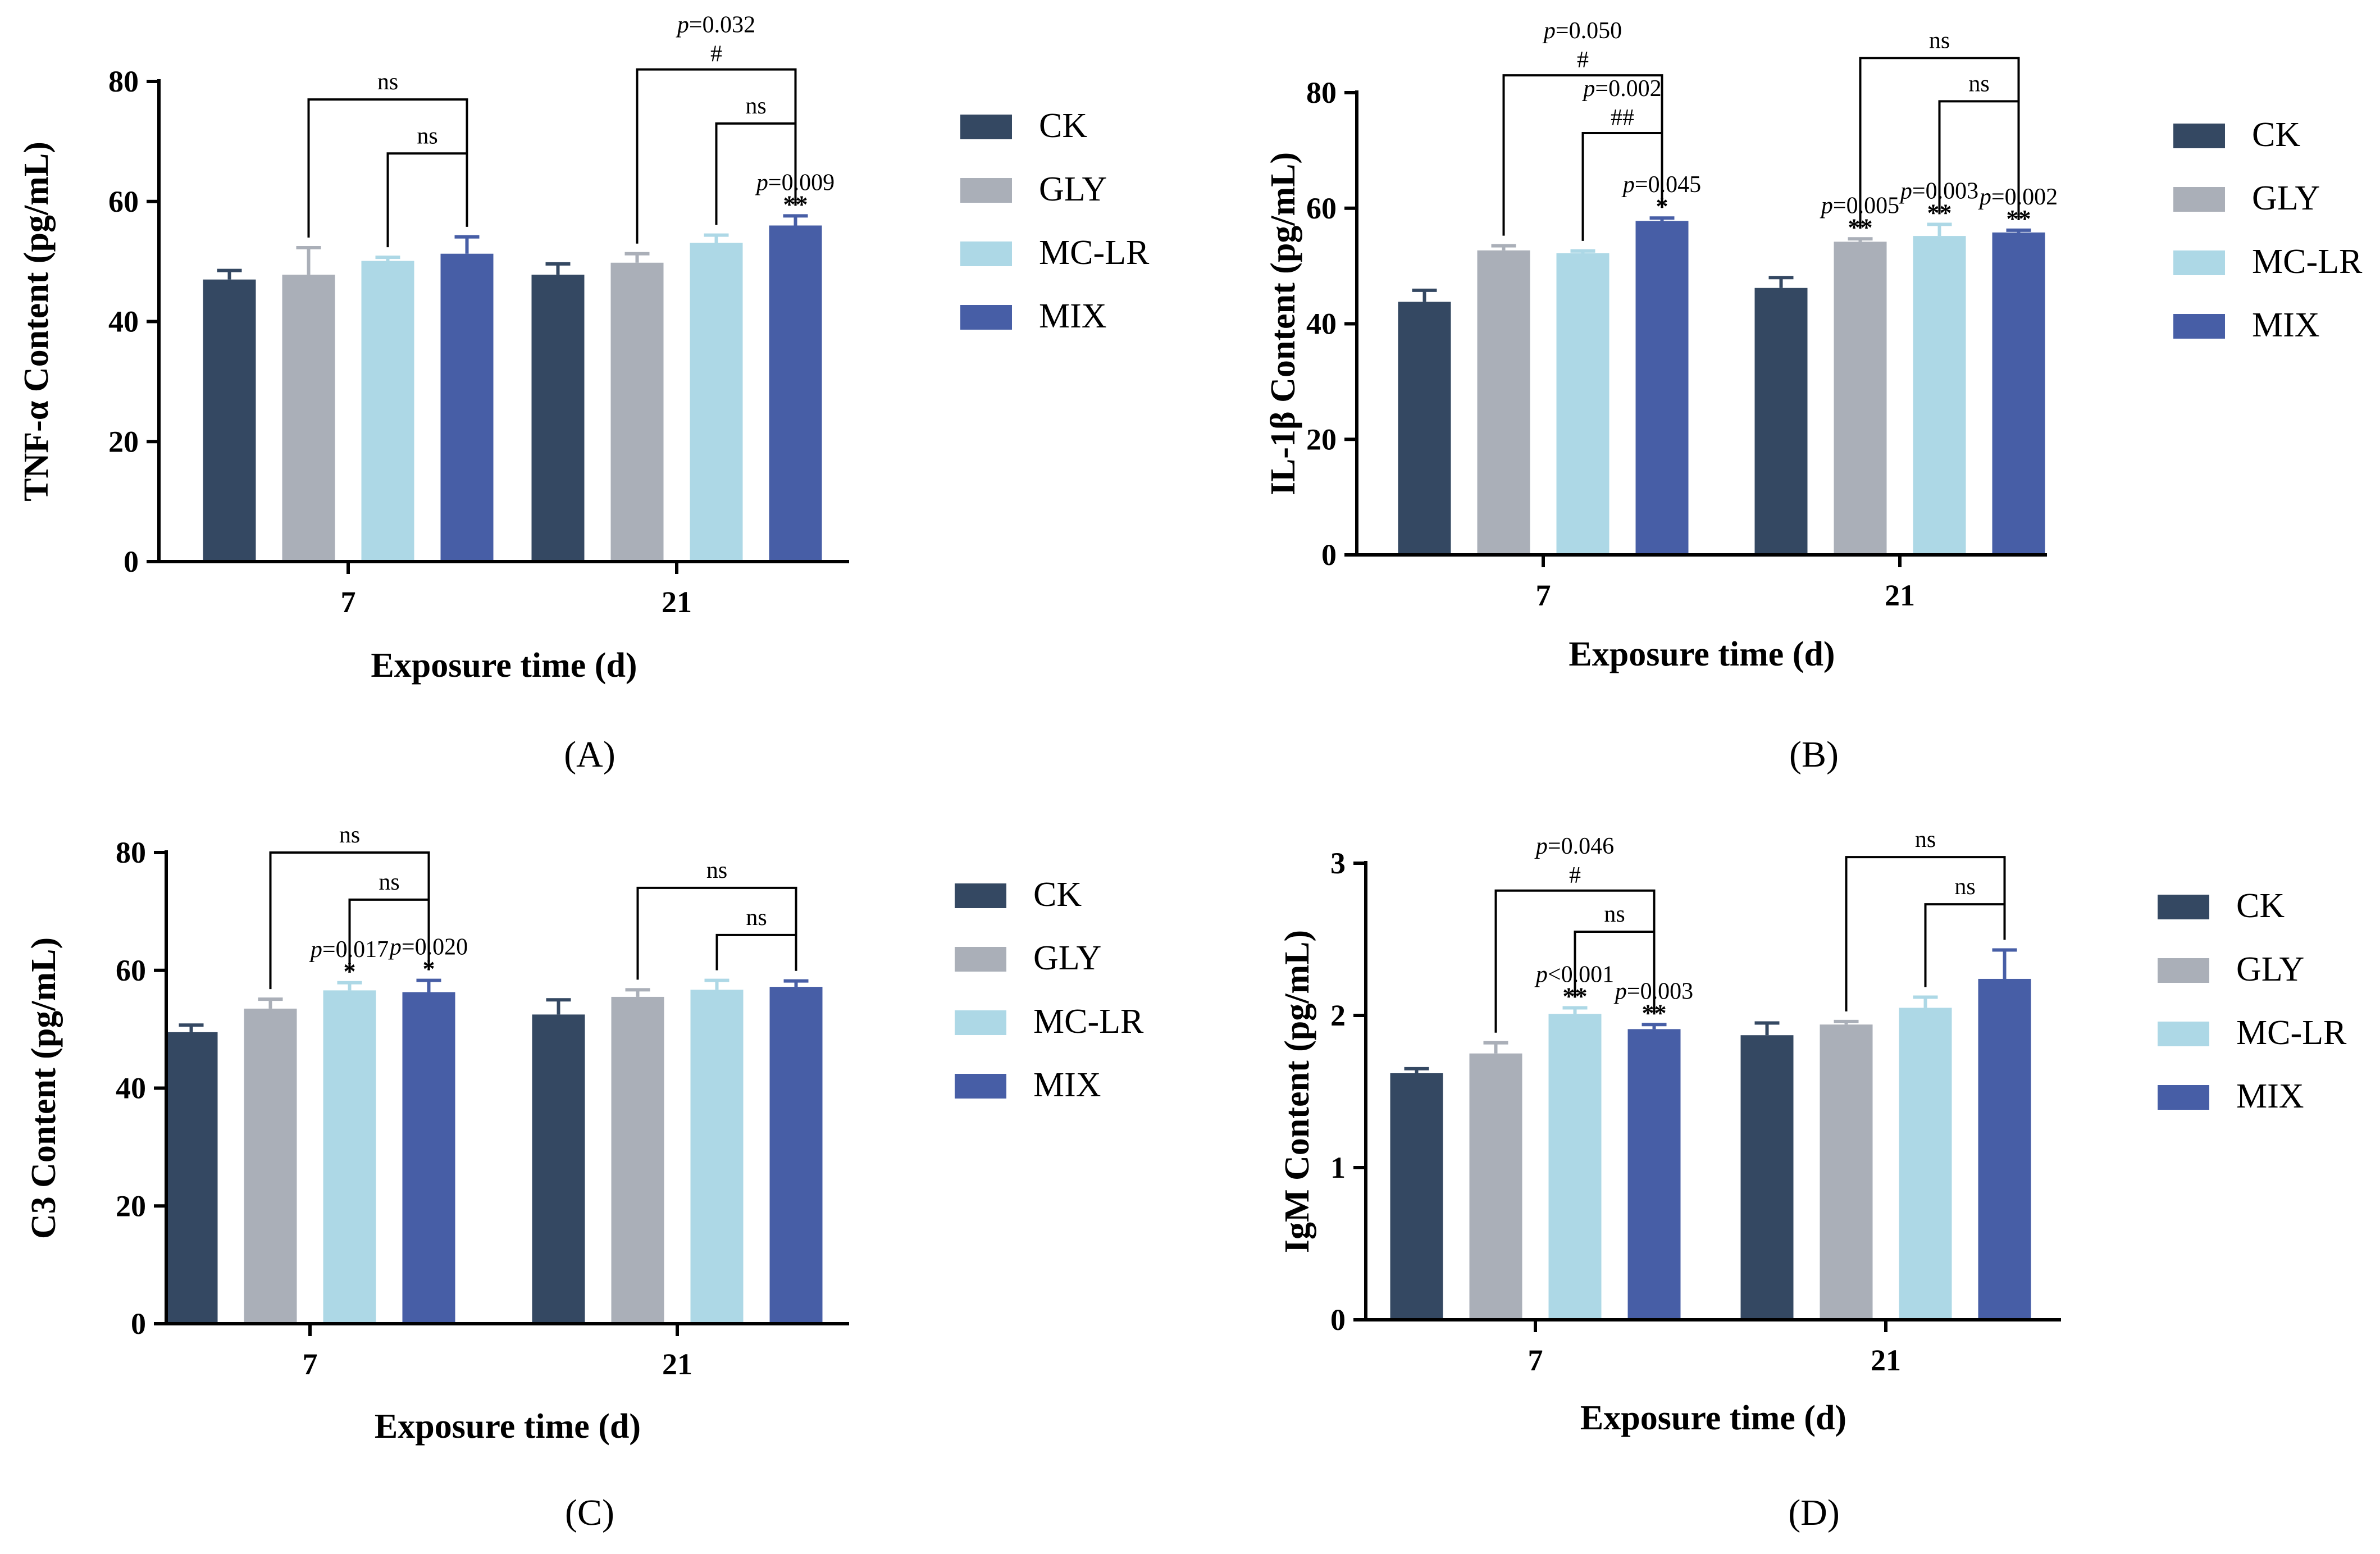  I want to click on bar-pvalue: p=0.003, so click(1938, 191).